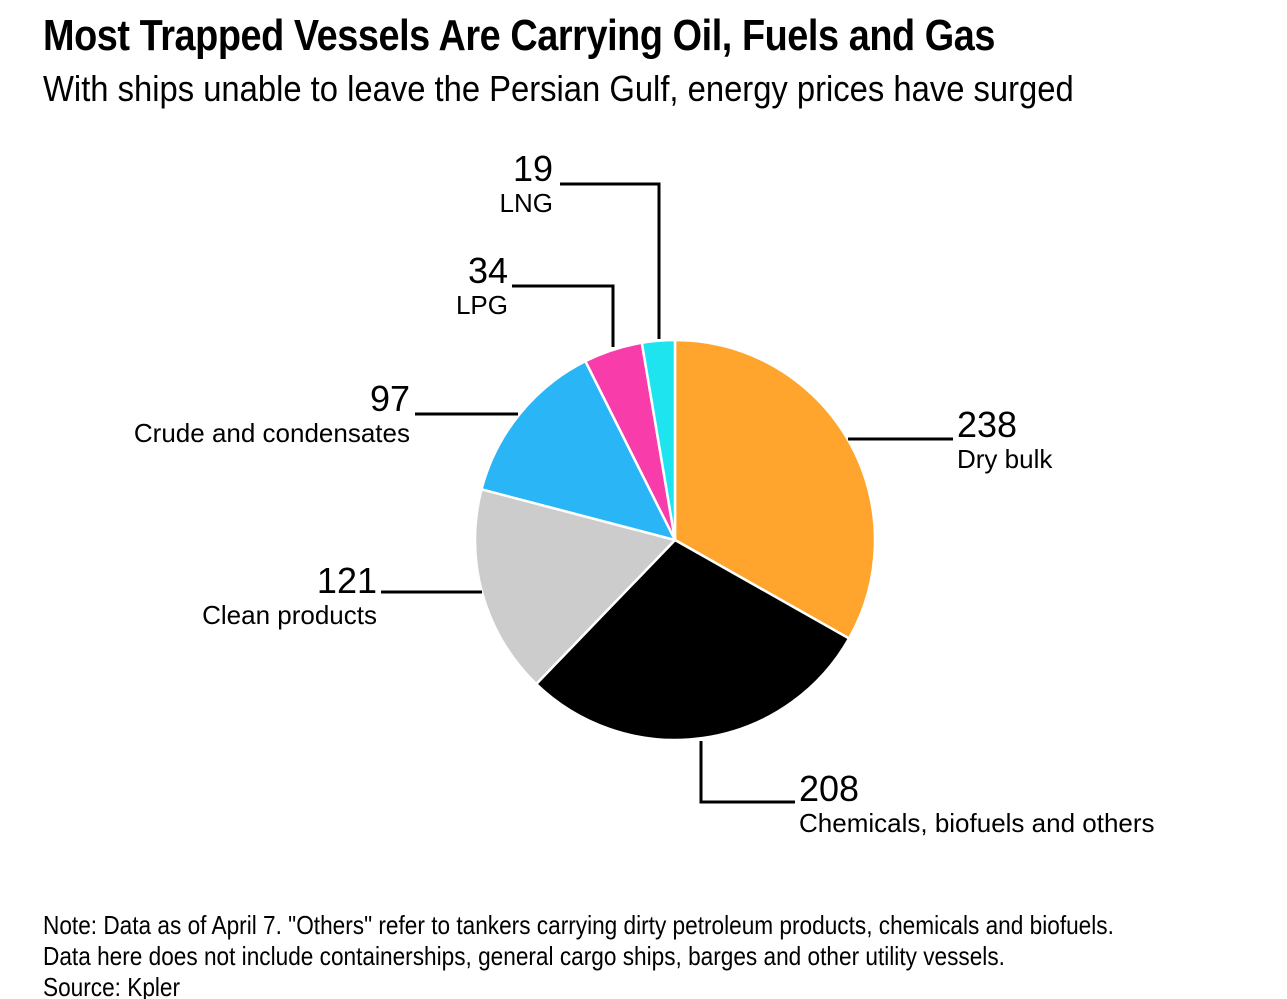  What do you see at coordinates (112, 985) in the screenshot?
I see `source-line: Source: Kpler` at bounding box center [112, 985].